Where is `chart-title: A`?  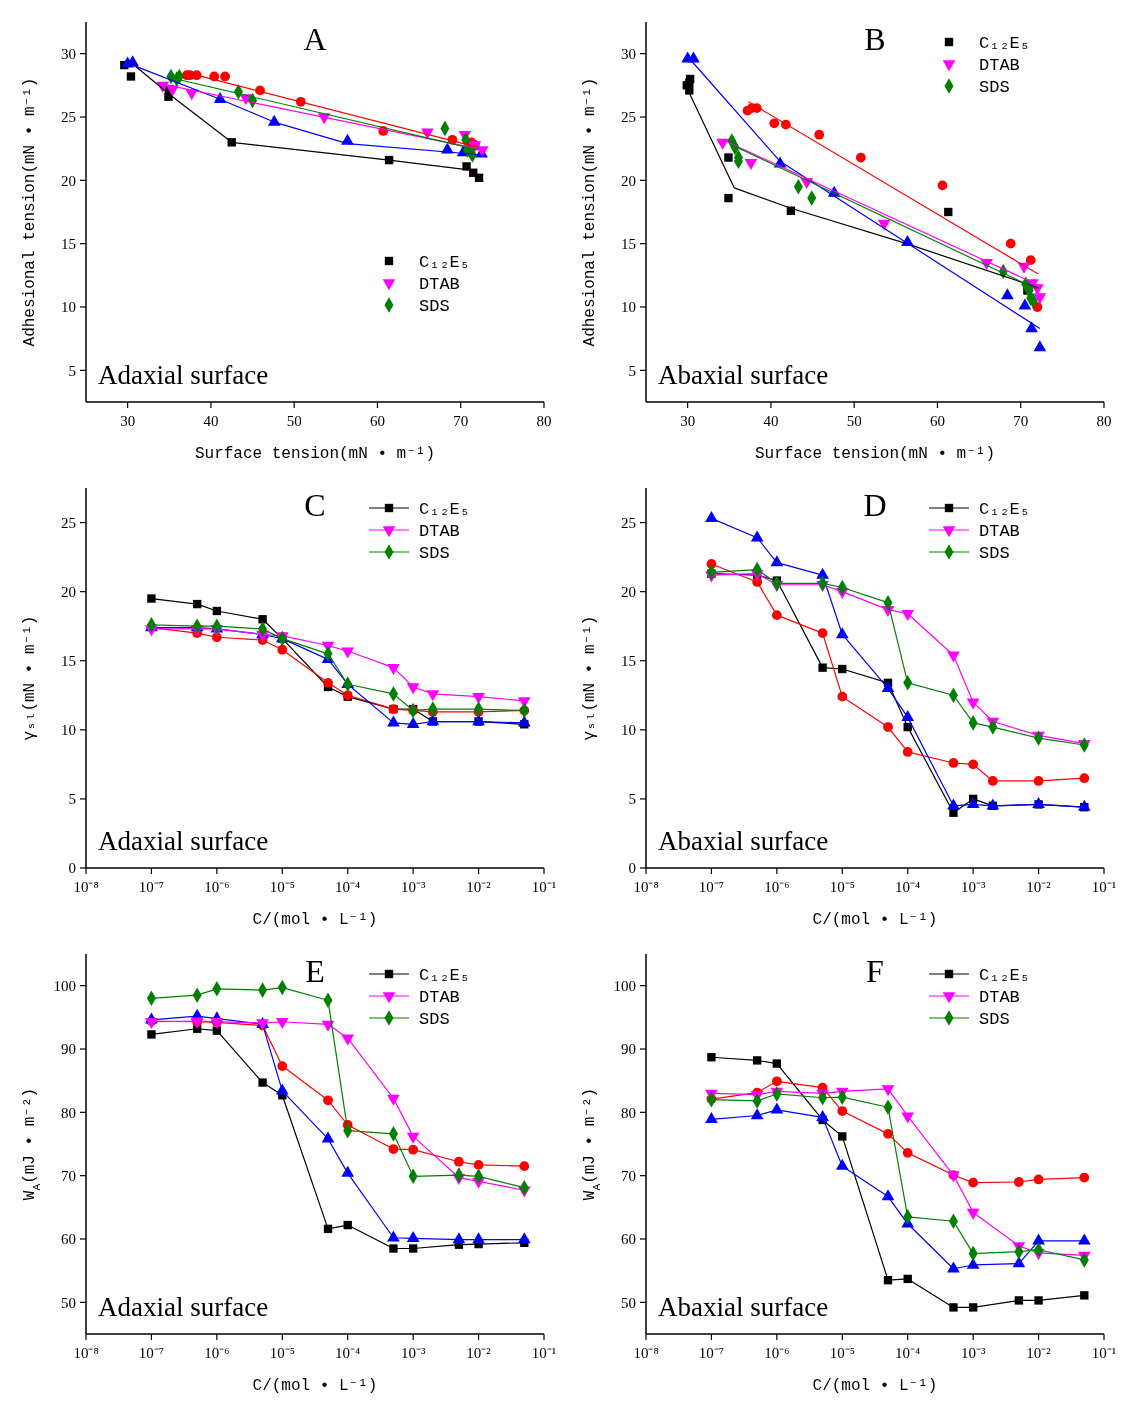
chart-title: A is located at coordinates (315, 39).